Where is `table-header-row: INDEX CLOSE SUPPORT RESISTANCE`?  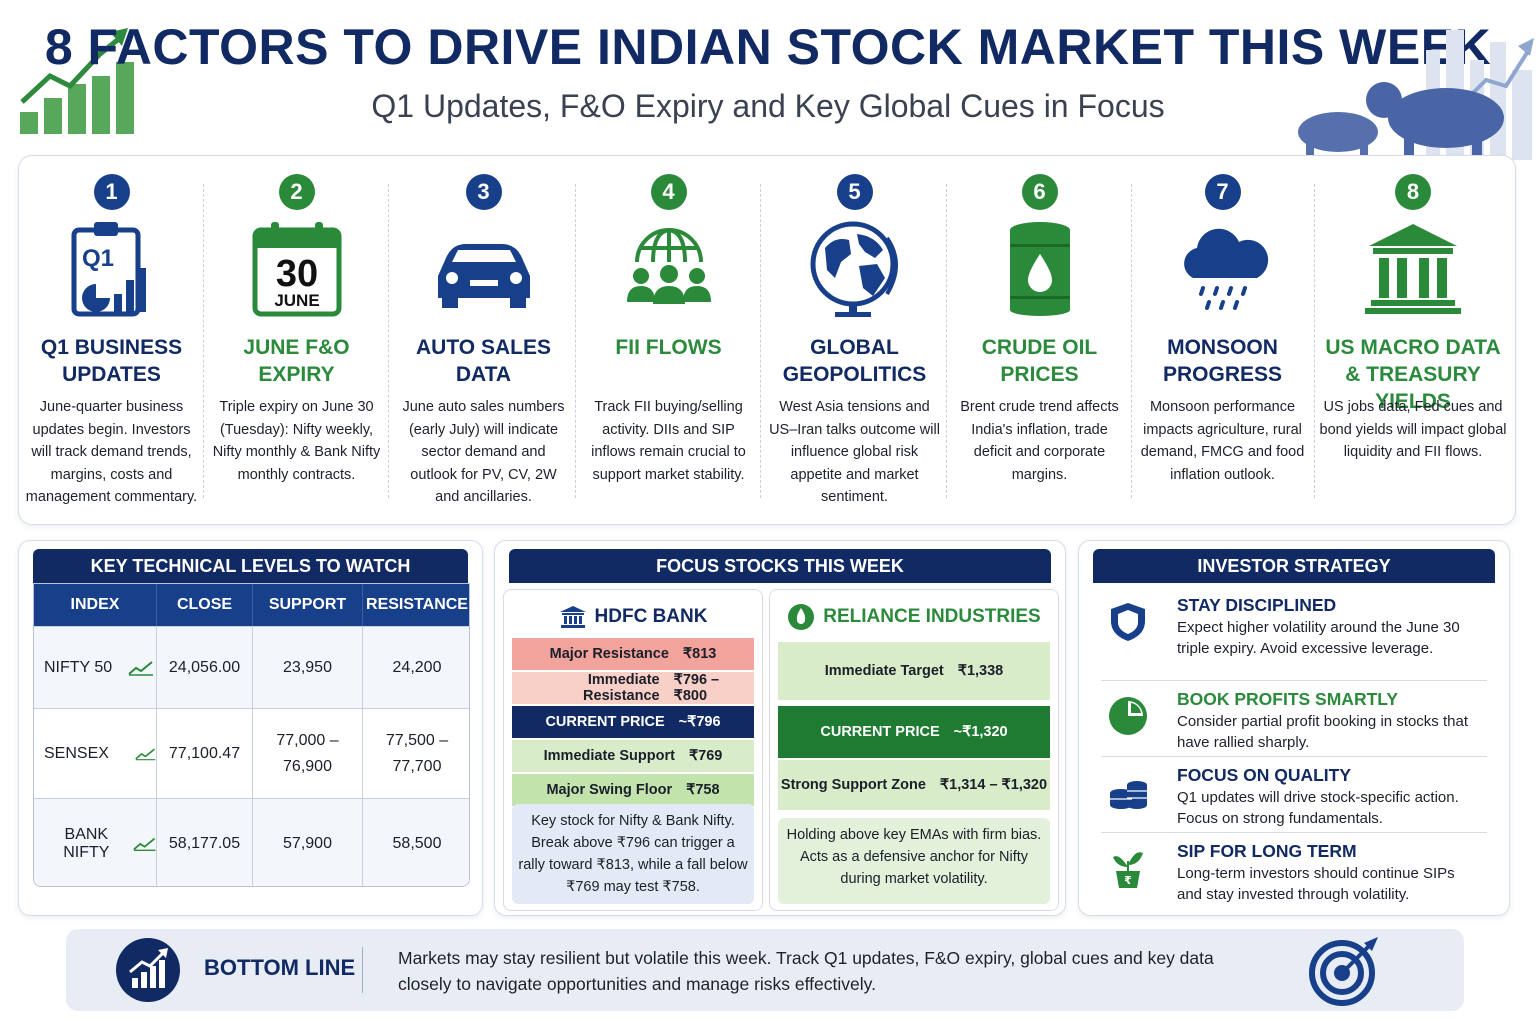 table-header-row: INDEX CLOSE SUPPORT RESISTANCE is located at coordinates (251, 605).